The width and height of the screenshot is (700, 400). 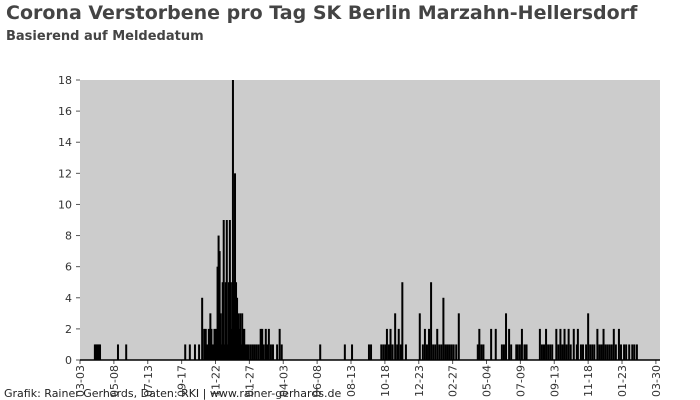 What do you see at coordinates (453, 381) in the screenshot?
I see `x-tick-label: 02-27` at bounding box center [453, 381].